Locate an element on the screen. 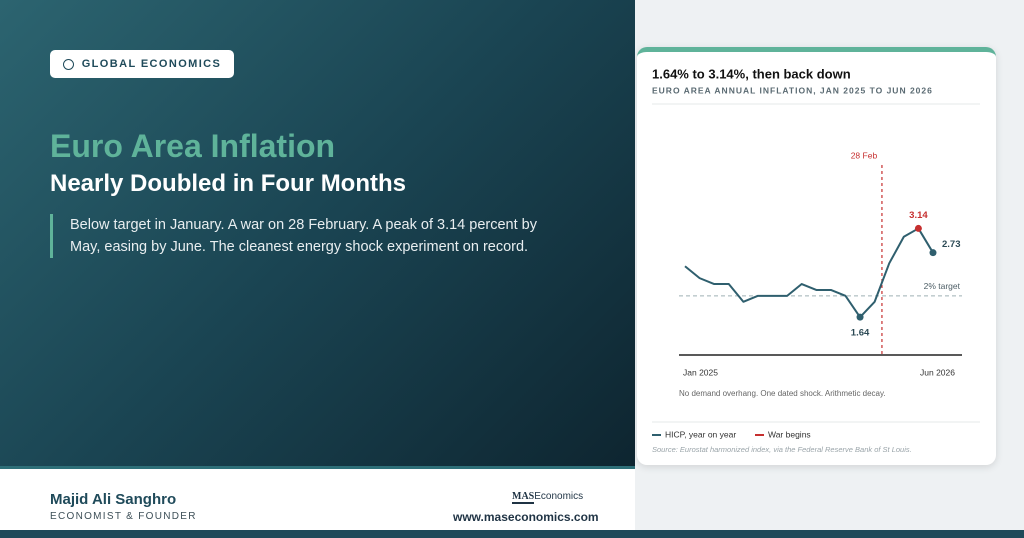  value-label: 1.64 is located at coordinates (860, 333).